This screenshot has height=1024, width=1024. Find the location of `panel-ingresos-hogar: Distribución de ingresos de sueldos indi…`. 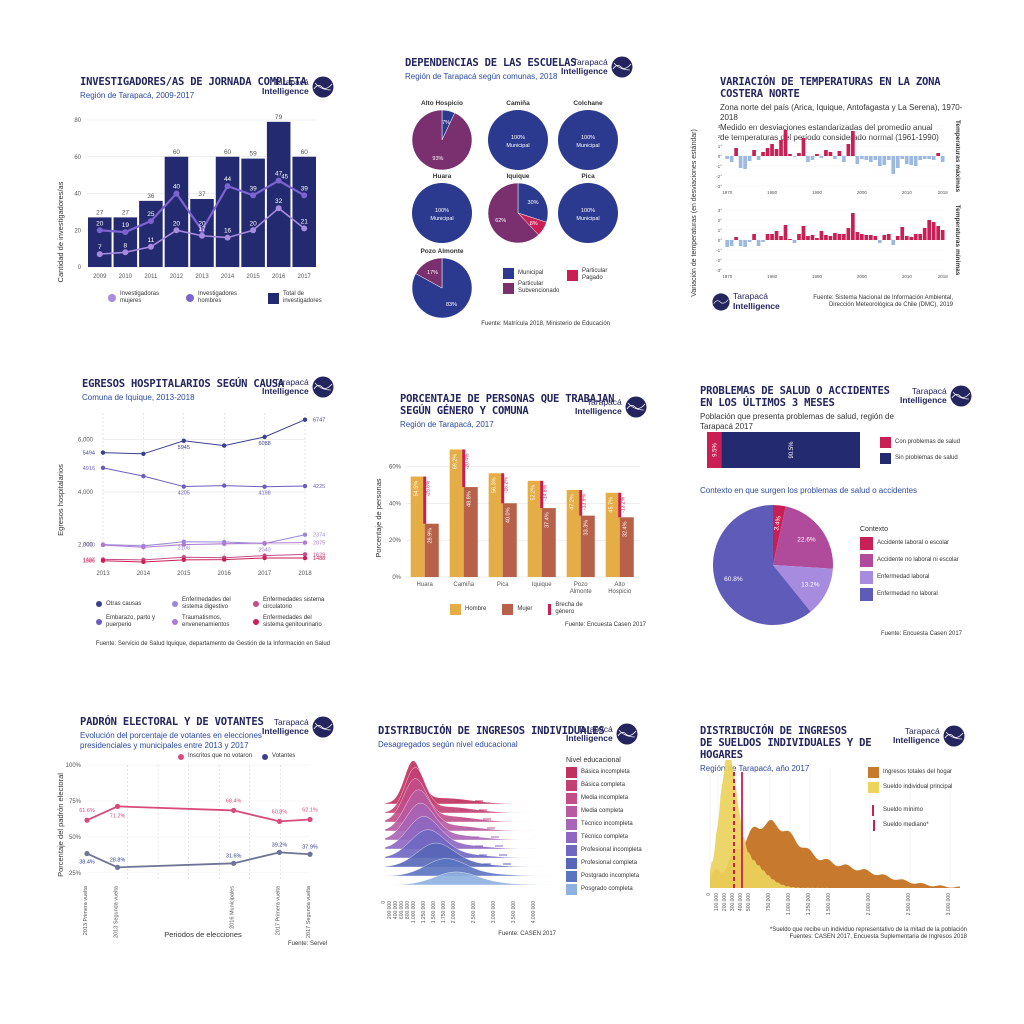

panel-ingresos-hogar: Distribución de ingresos de sueldos indi… is located at coordinates (810, 749).